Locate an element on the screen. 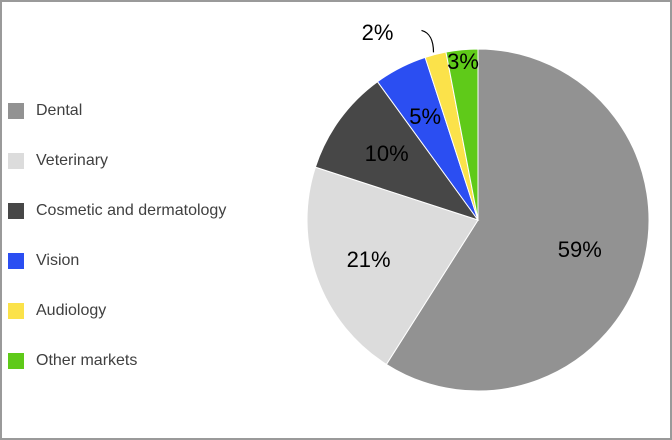 The width and height of the screenshot is (672, 440). legend-swatch-veterinary is located at coordinates (16, 161).